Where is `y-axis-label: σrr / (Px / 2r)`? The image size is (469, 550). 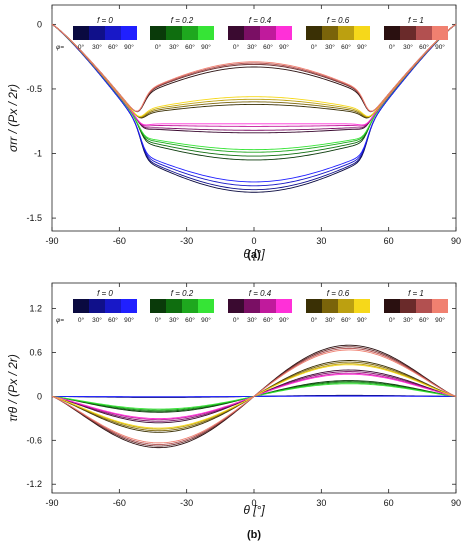
y-axis-label: σrr / (Px / 2r) is located at coordinates (13, 118).